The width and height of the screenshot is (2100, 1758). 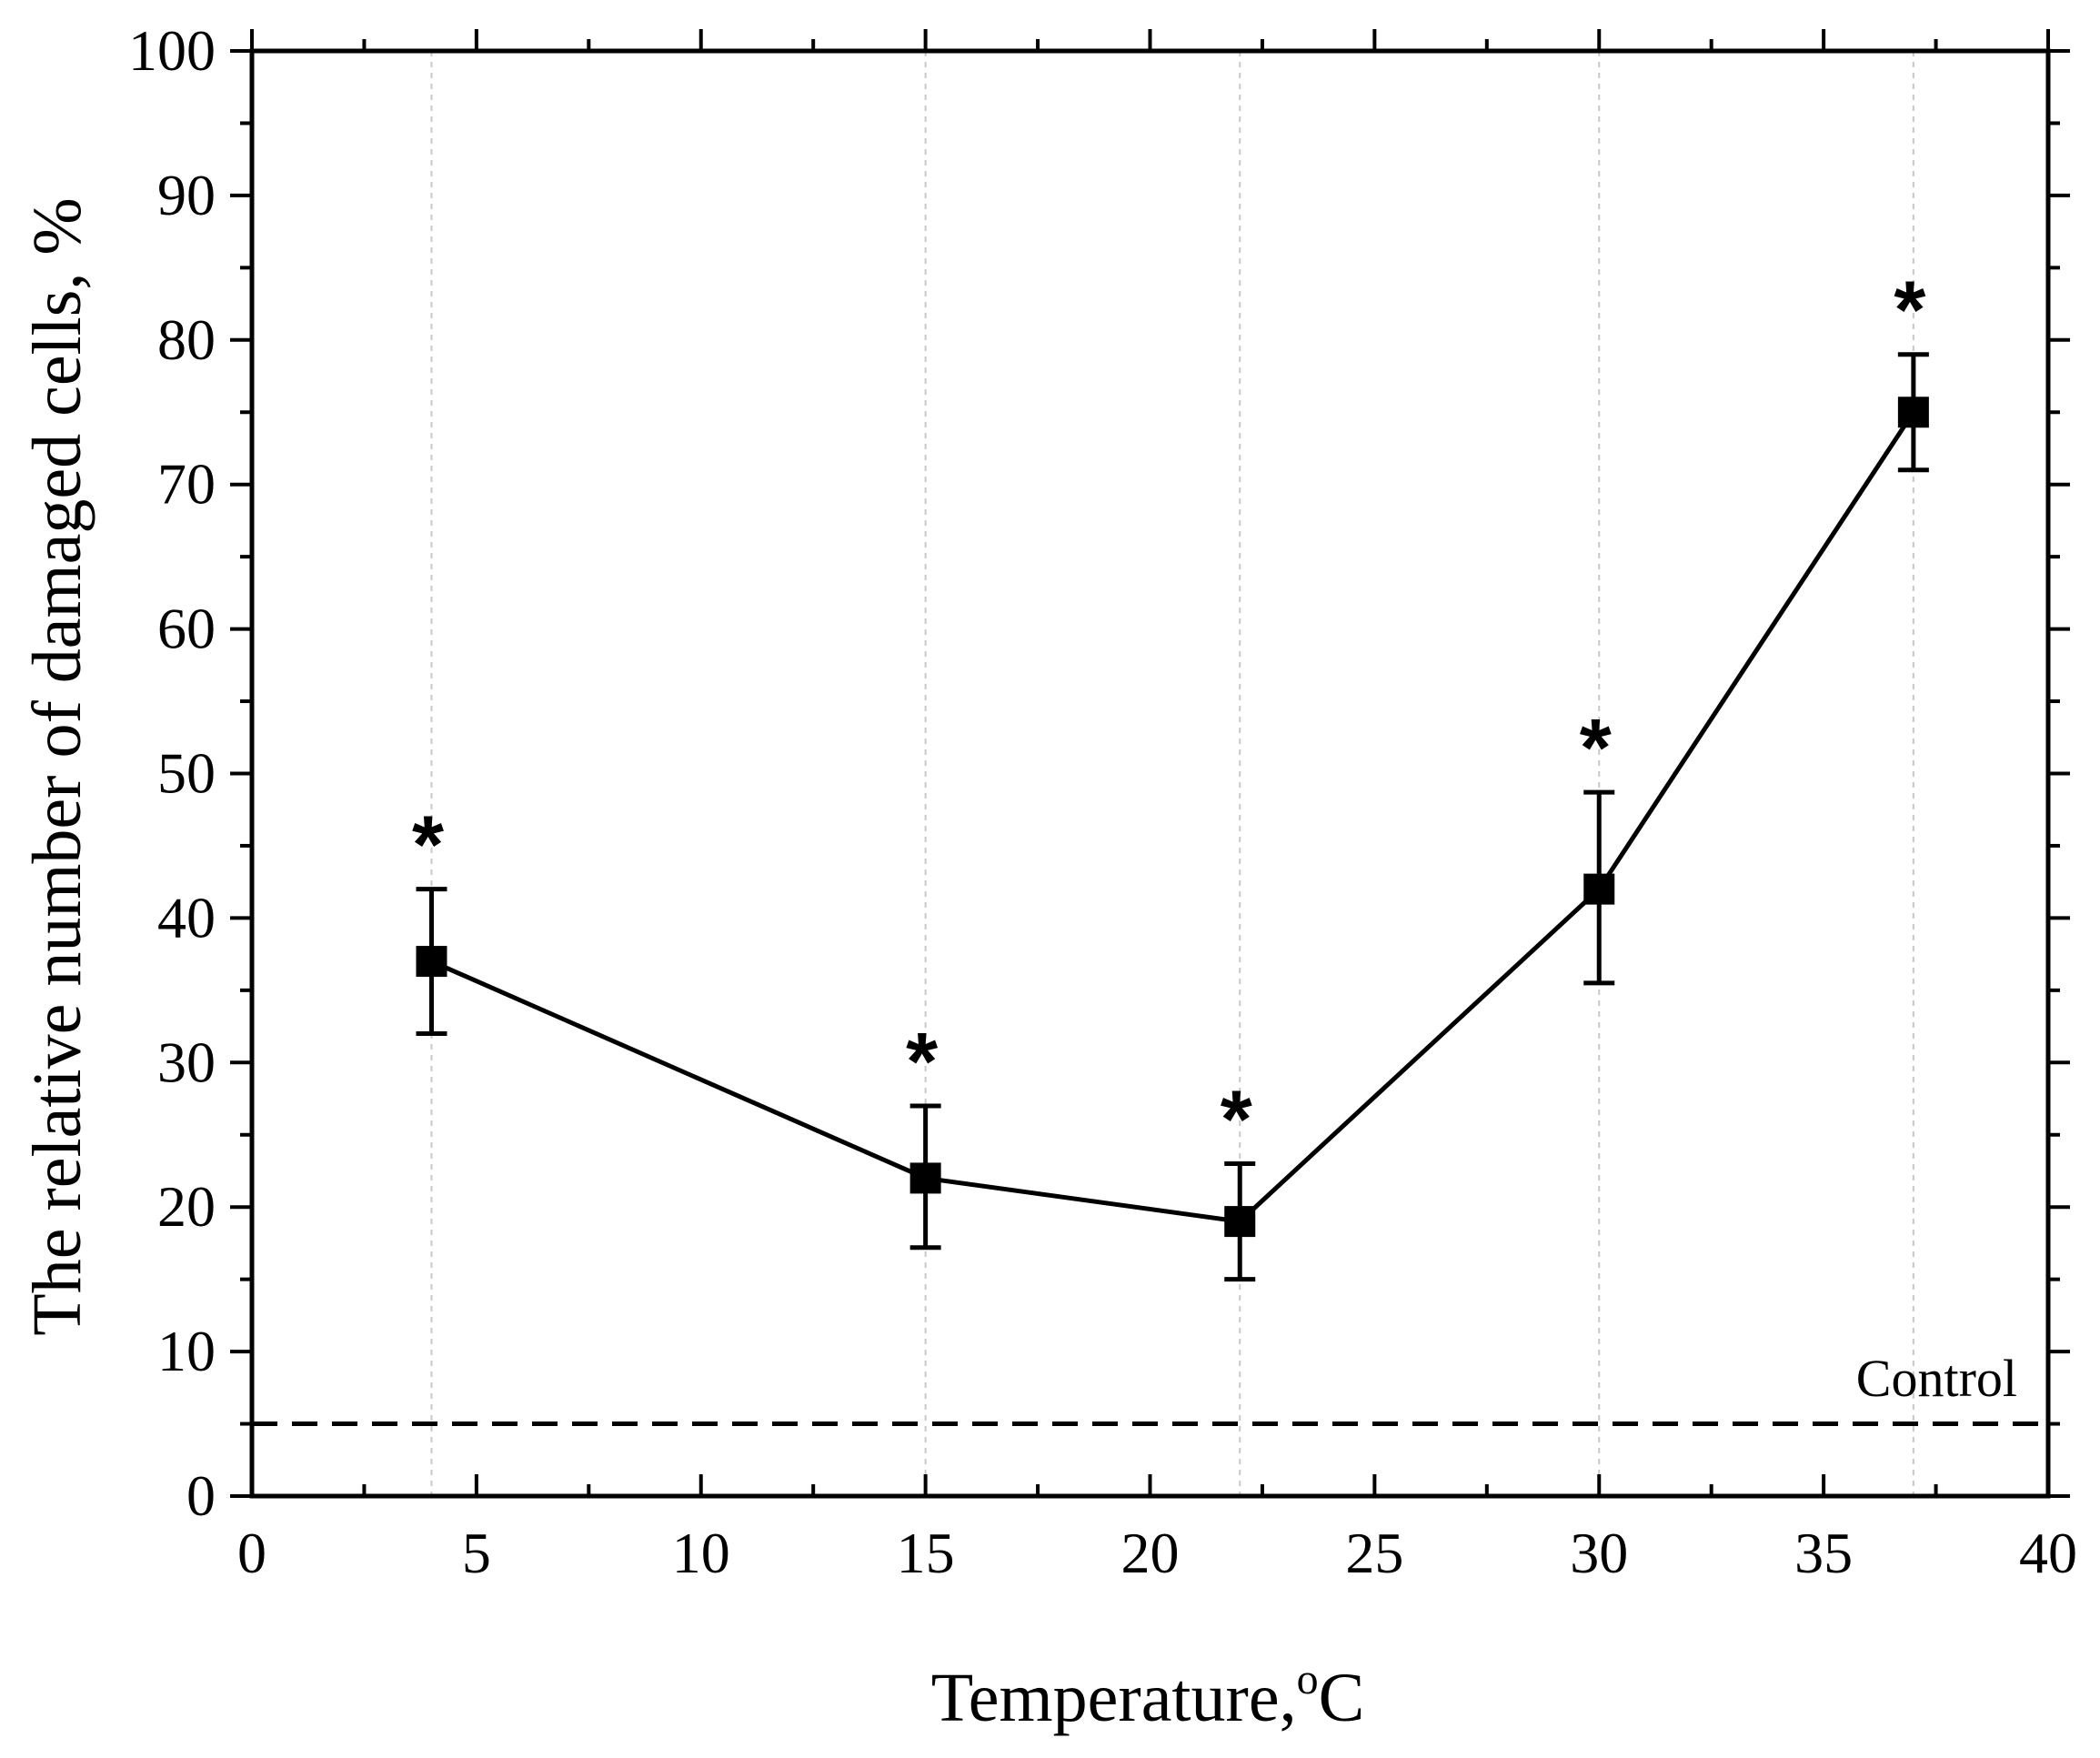 I want to click on x-tick-label-15: 15, so click(x=926, y=1553).